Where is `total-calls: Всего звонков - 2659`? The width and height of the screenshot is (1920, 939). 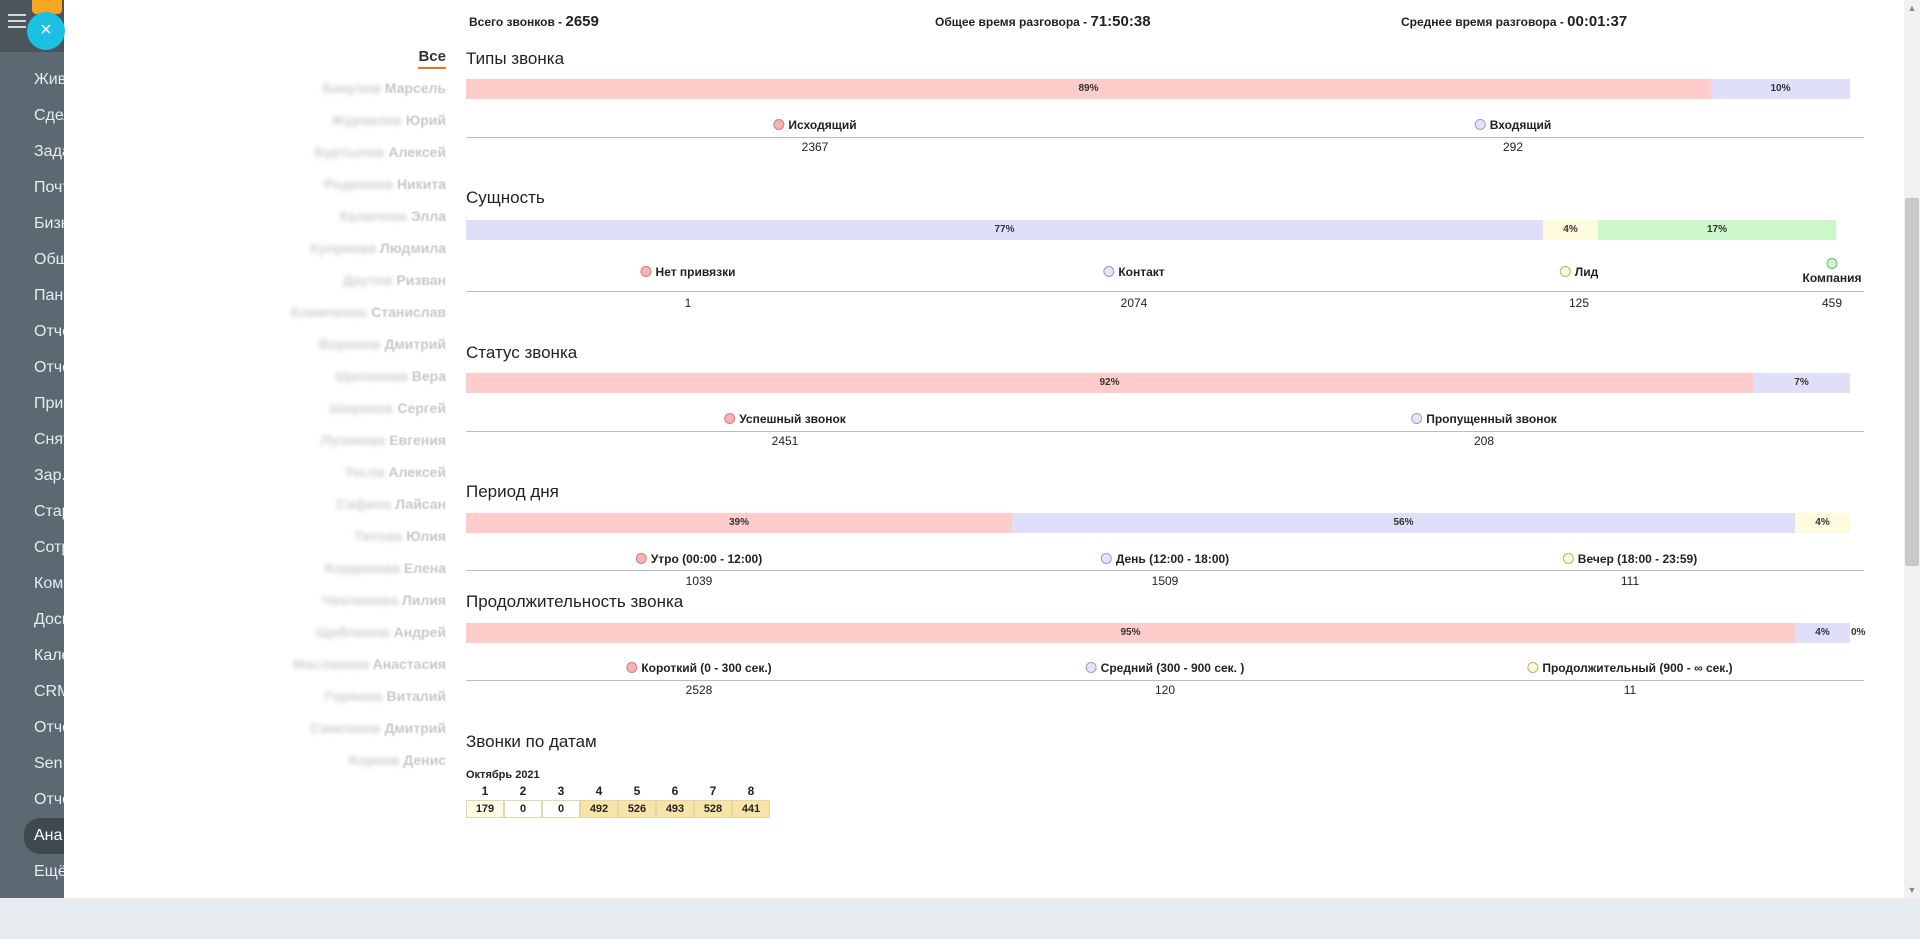 total-calls: Всего звонков - 2659 is located at coordinates (534, 21).